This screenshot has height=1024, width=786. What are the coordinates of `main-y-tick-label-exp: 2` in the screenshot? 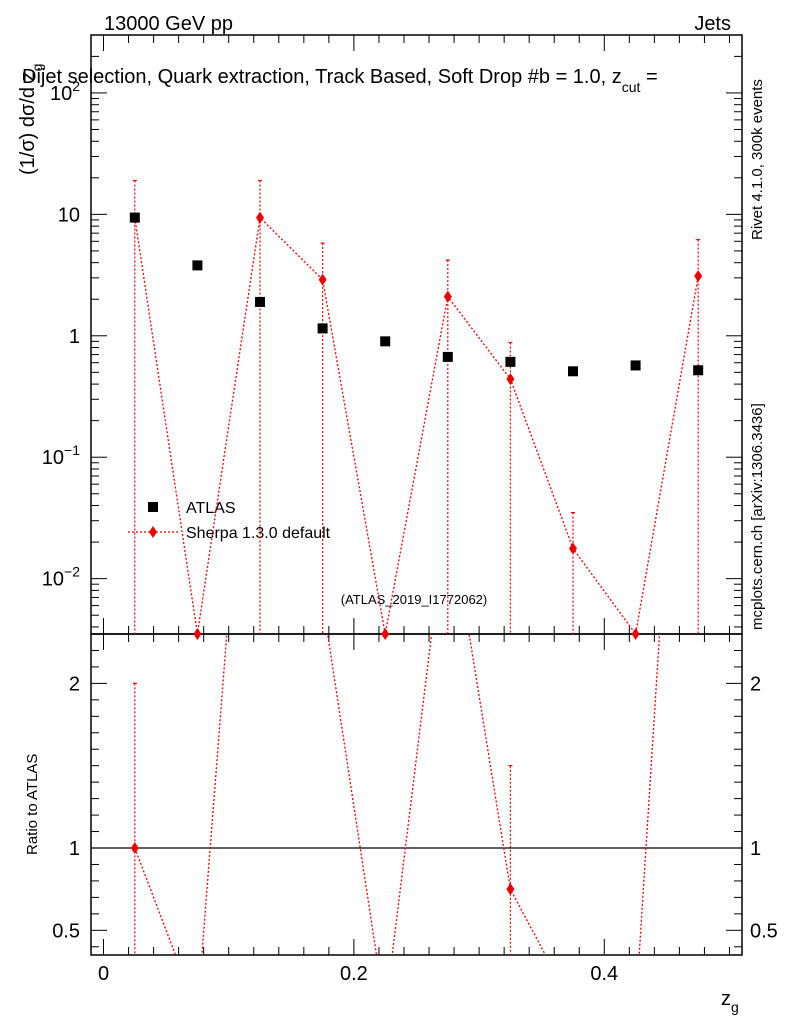 It's located at (76, 86).